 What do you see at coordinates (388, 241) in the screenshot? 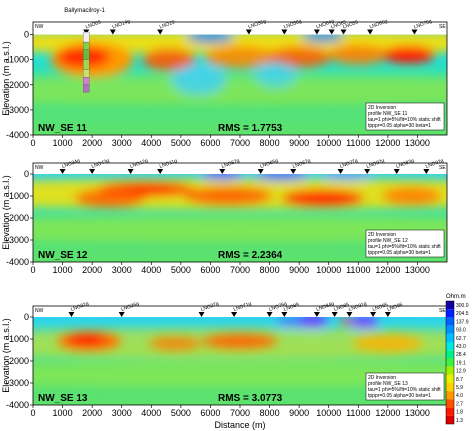
I see `annotation-line: profile NW_SE 12` at bounding box center [388, 241].